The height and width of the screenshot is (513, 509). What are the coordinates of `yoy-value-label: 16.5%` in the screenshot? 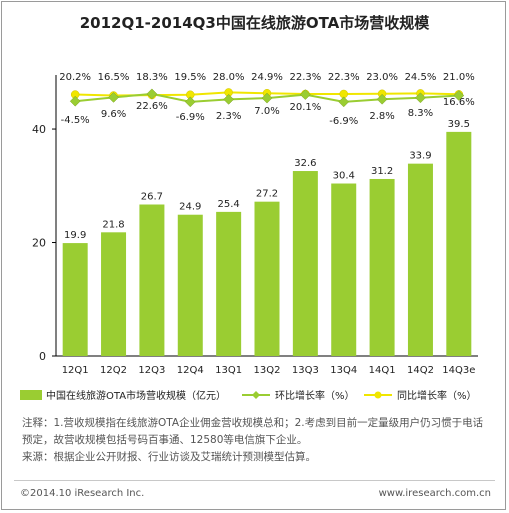 It's located at (114, 77).